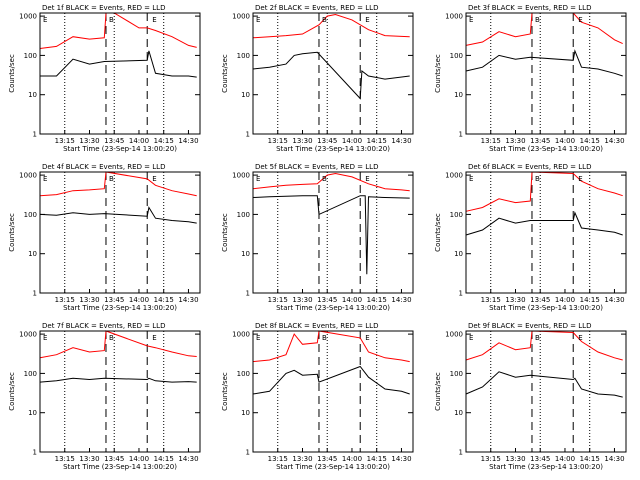  What do you see at coordinates (103, 167) in the screenshot?
I see `chart-title: Det 4f BLACK = Events, RED = LLD` at bounding box center [103, 167].